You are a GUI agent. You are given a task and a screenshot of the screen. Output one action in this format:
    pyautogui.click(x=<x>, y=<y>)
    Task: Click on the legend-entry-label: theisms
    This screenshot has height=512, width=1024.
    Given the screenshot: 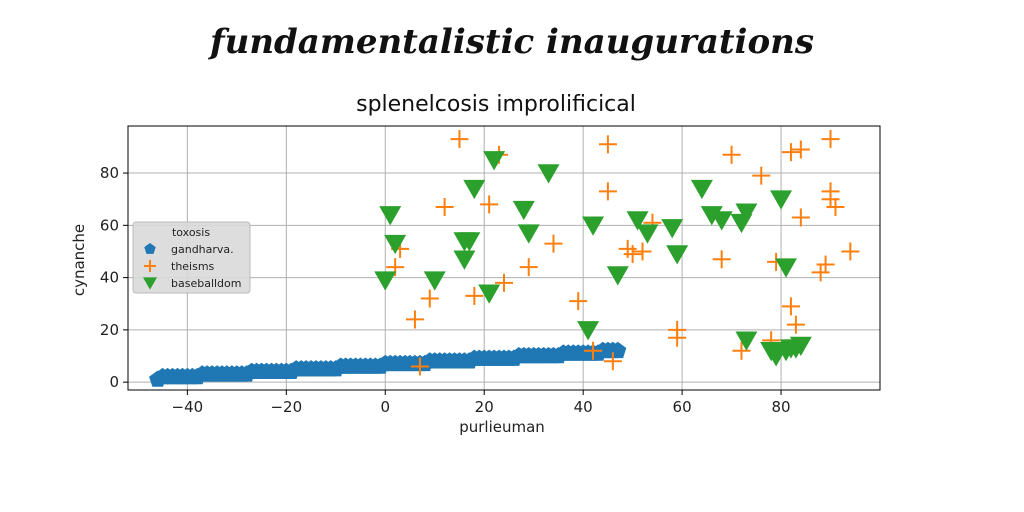 What is the action you would take?
    pyautogui.click(x=193, y=266)
    